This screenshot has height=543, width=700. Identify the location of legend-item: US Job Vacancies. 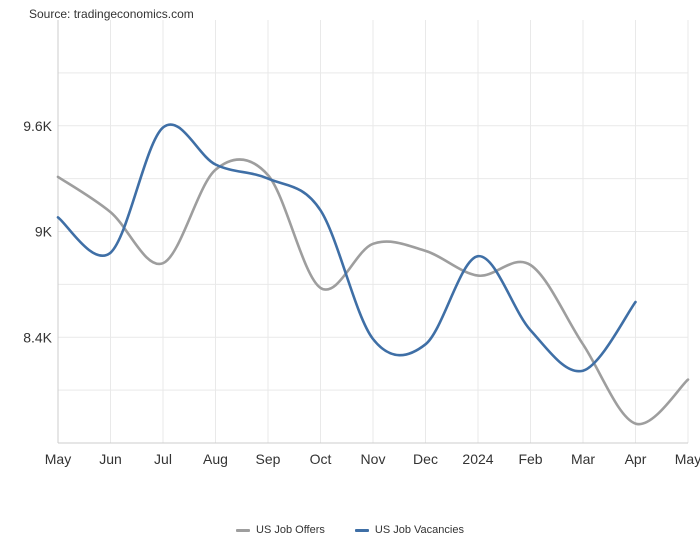
(409, 530).